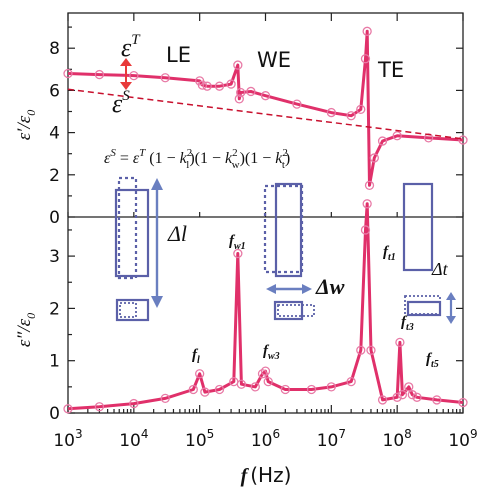 The width and height of the screenshot is (485, 492). What do you see at coordinates (330, 286) in the screenshot?
I see `delta-w-label: Δw` at bounding box center [330, 286].